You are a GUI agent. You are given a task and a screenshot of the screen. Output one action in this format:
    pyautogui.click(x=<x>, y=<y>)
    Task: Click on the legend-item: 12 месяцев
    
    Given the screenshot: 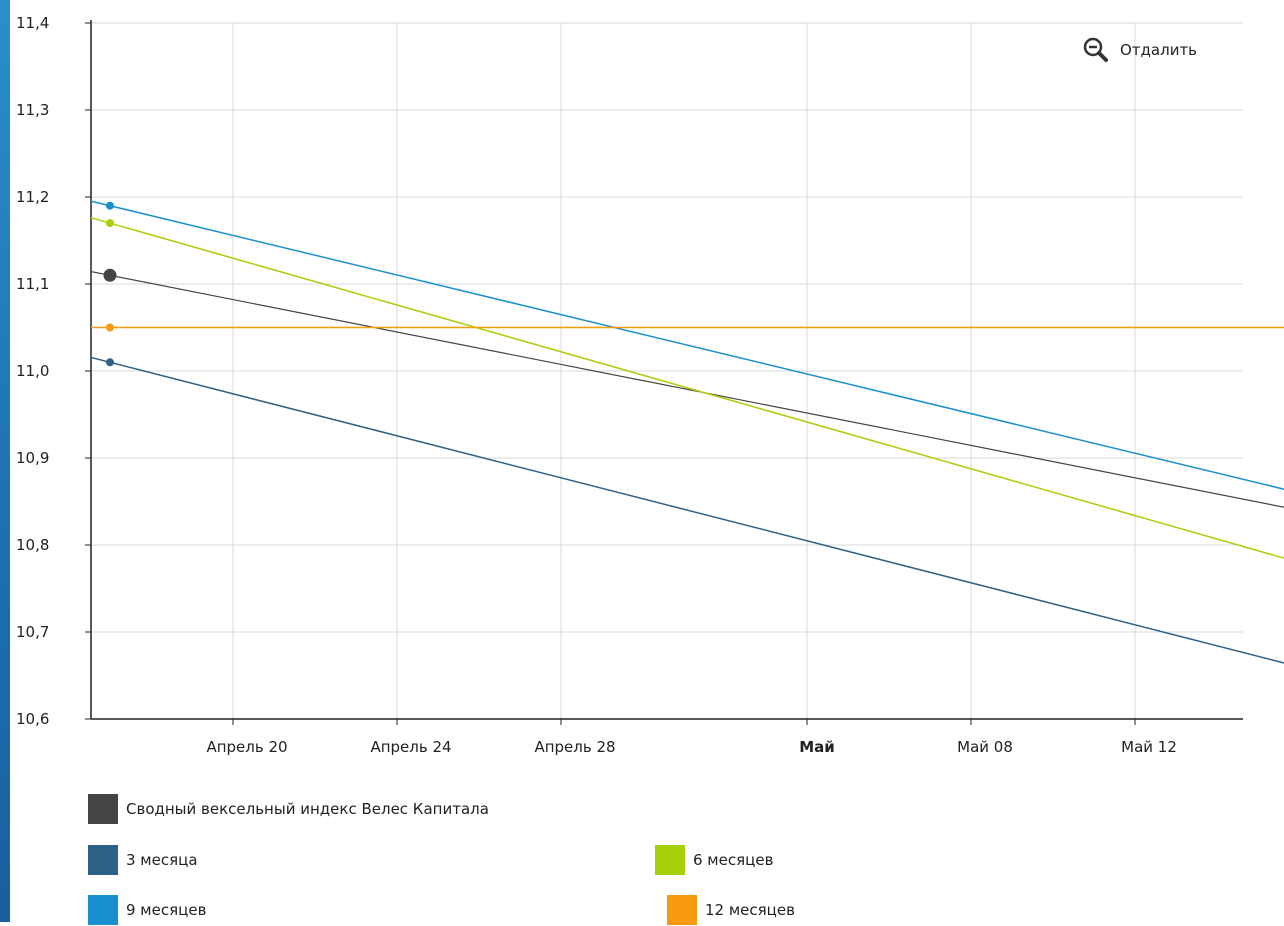 What is the action you would take?
    pyautogui.click(x=731, y=910)
    